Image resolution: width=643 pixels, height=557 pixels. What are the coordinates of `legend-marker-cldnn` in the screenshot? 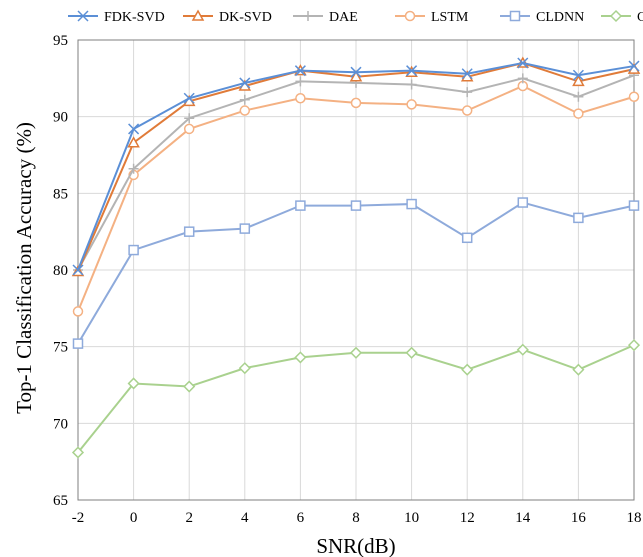 It's located at (515, 16).